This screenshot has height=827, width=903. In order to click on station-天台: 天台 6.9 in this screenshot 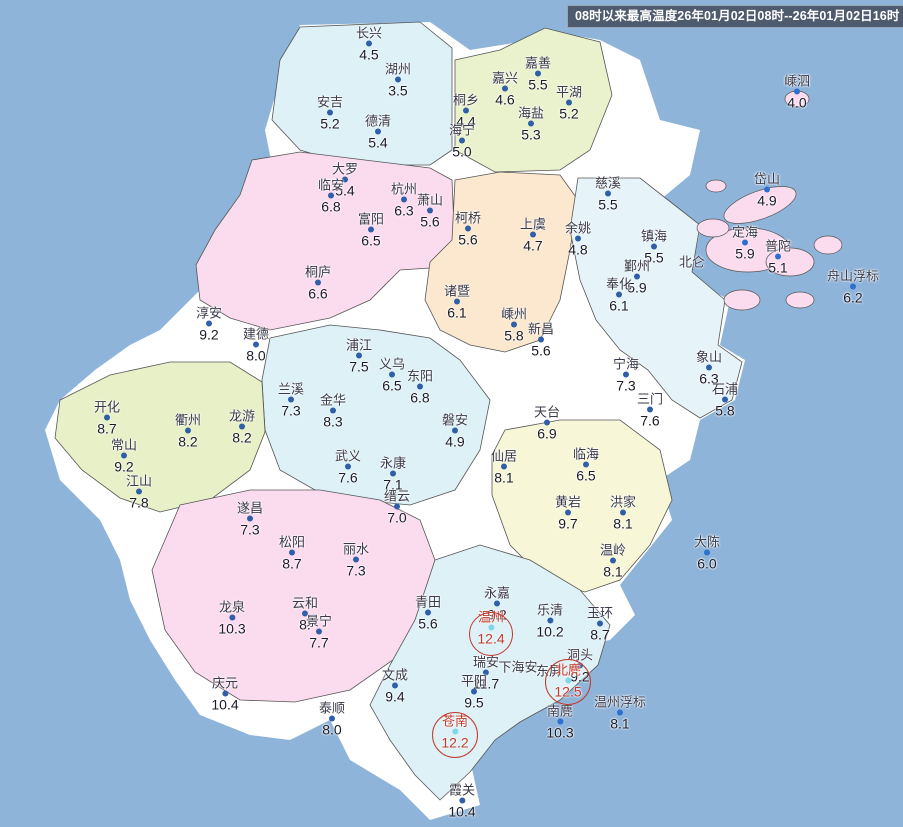, I will do `click(547, 423)`.